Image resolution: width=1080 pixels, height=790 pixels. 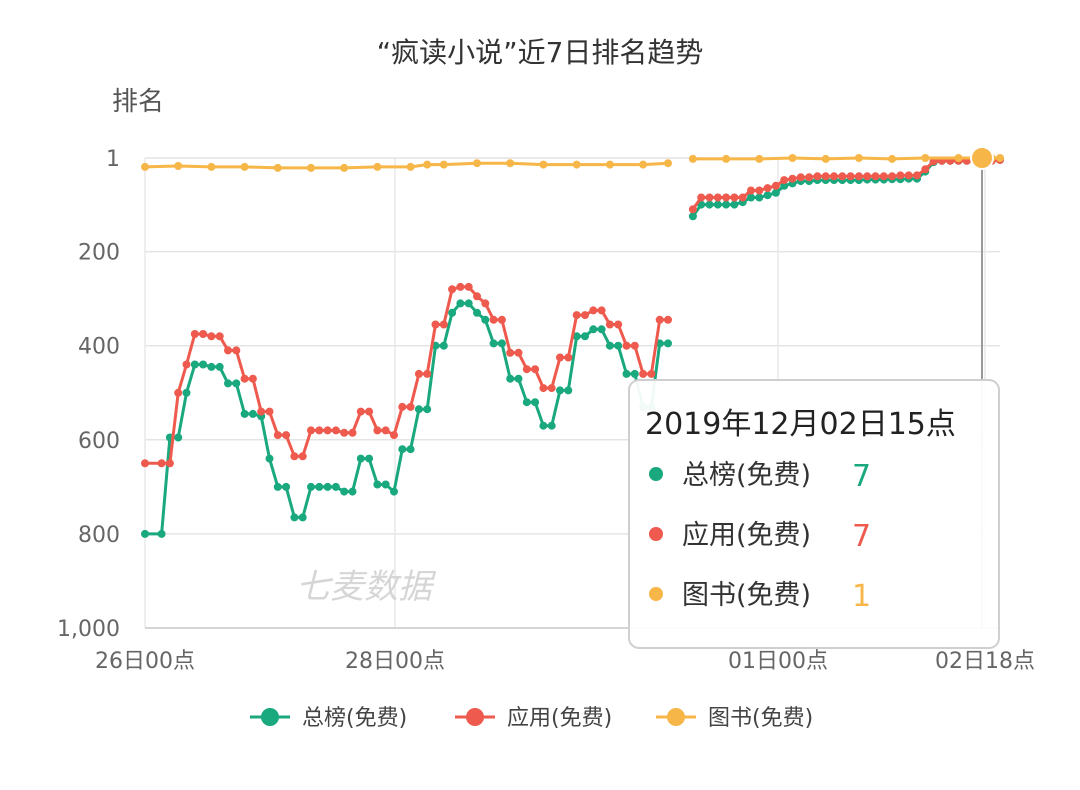 I want to click on legend-item: 总榜(免费), so click(x=328, y=718).